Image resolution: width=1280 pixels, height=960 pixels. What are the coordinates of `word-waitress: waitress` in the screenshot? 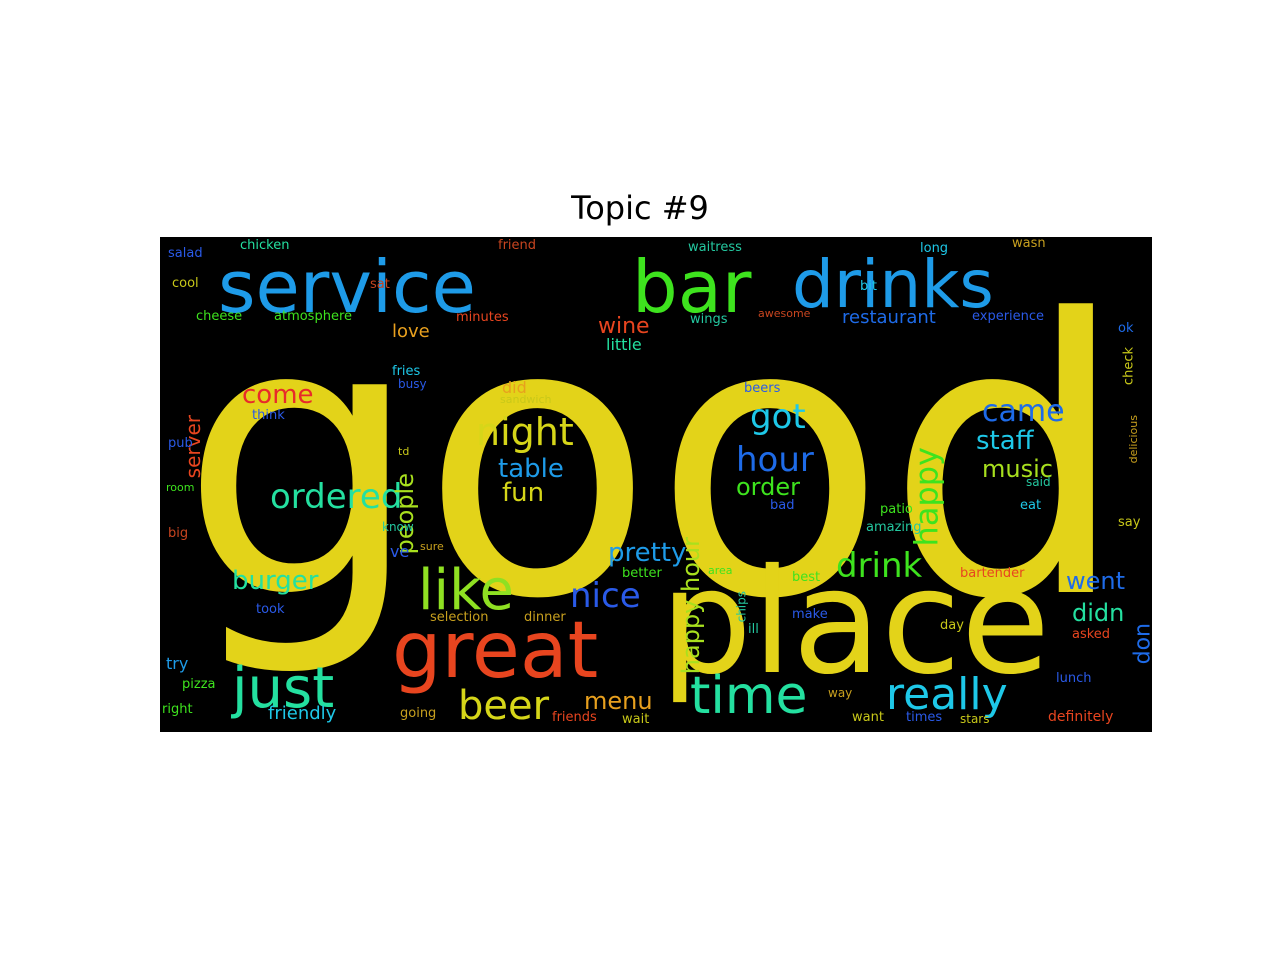 It's located at (715, 247).